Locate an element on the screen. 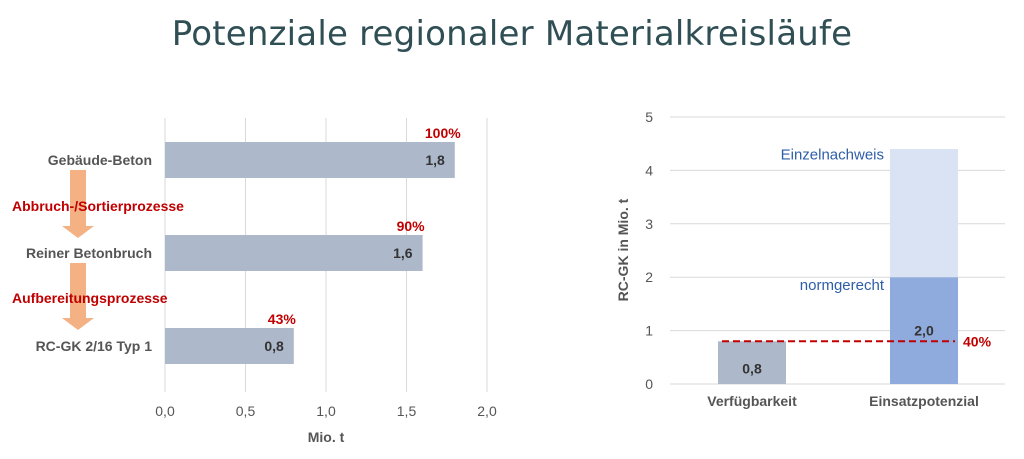  y-tick-label: 4 is located at coordinates (649, 170).